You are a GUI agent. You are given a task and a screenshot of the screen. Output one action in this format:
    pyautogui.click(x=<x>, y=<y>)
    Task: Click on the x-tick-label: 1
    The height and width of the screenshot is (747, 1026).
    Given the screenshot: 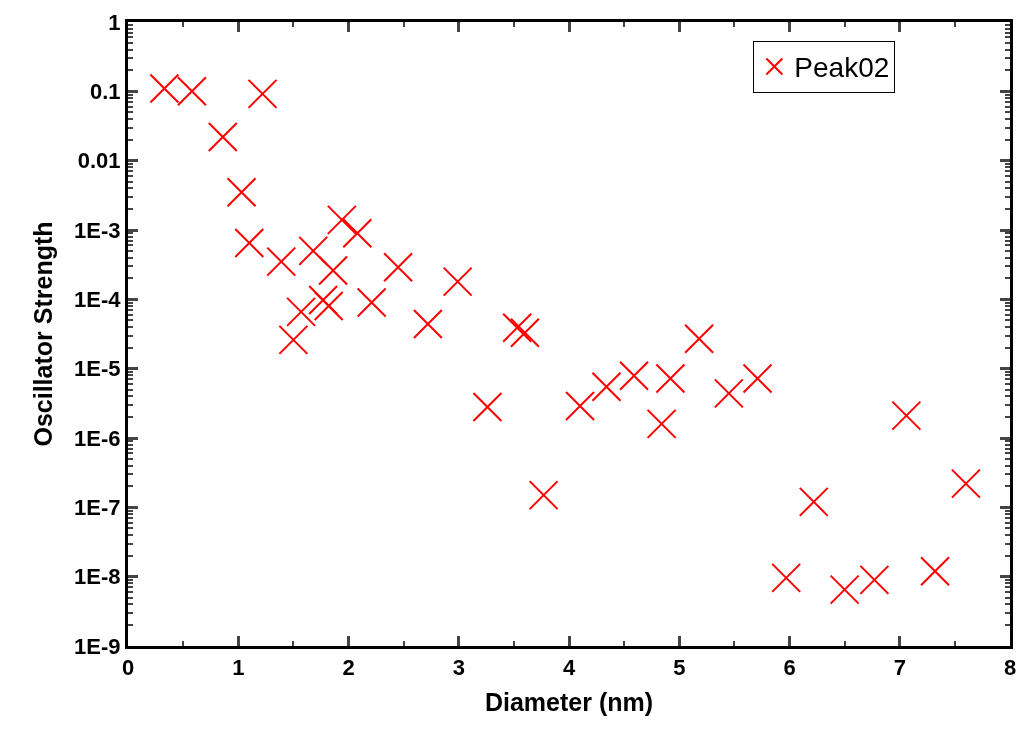 What is the action you would take?
    pyautogui.click(x=238, y=668)
    